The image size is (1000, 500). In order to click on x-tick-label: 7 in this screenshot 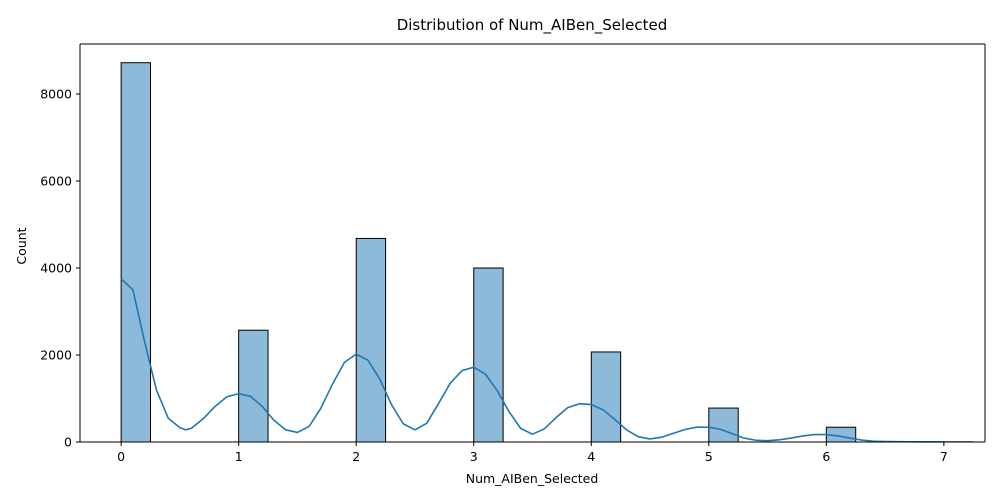, I will do `click(944, 456)`.